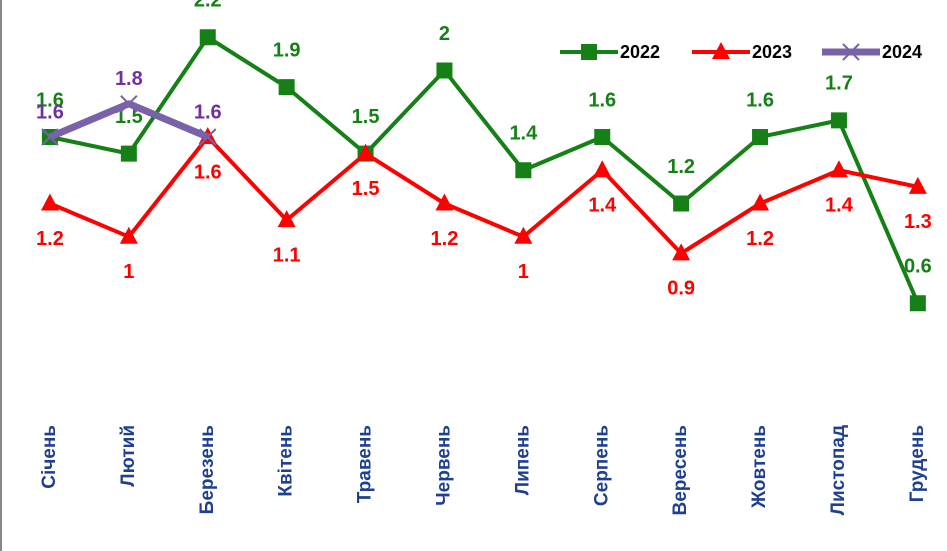  Describe the element at coordinates (640, 52) in the screenshot. I see `legend-label: 2022` at that location.